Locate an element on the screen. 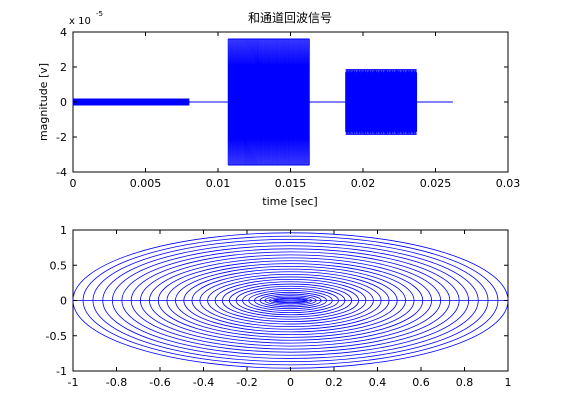  y-tick-label: -0.5 is located at coordinates (56, 336).